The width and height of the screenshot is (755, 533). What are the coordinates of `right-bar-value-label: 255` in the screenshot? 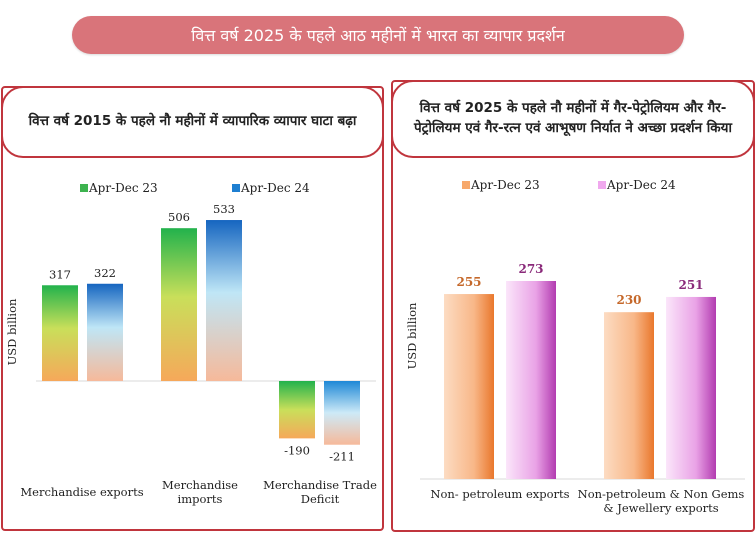 It's located at (468, 282).